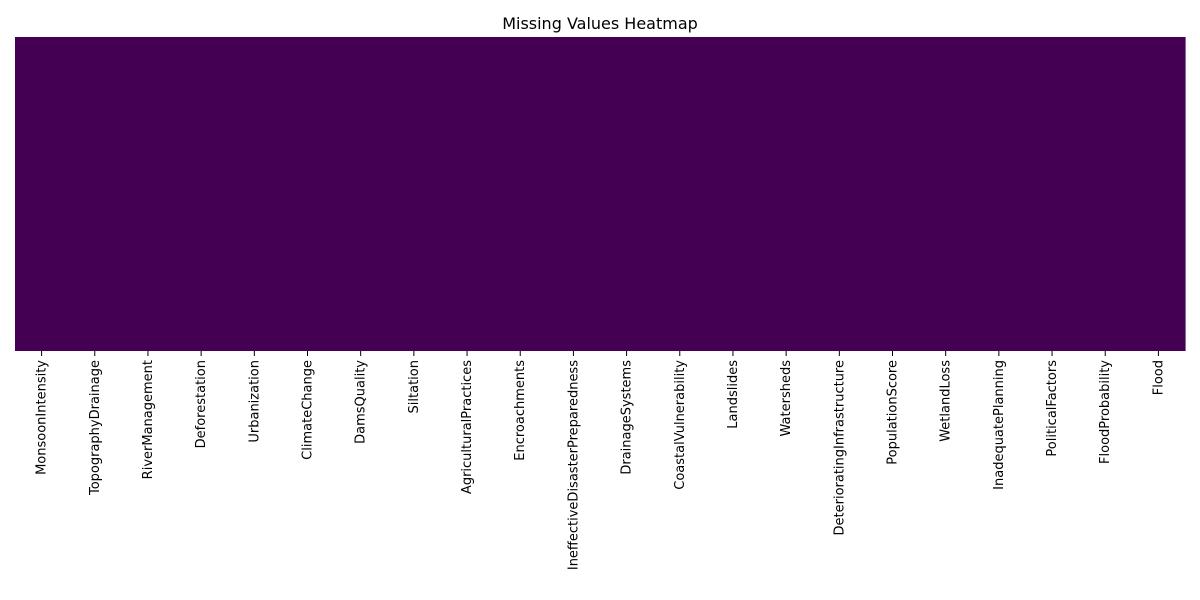  What do you see at coordinates (201, 194) in the screenshot?
I see `heatmap-cell-Deforestation` at bounding box center [201, 194].